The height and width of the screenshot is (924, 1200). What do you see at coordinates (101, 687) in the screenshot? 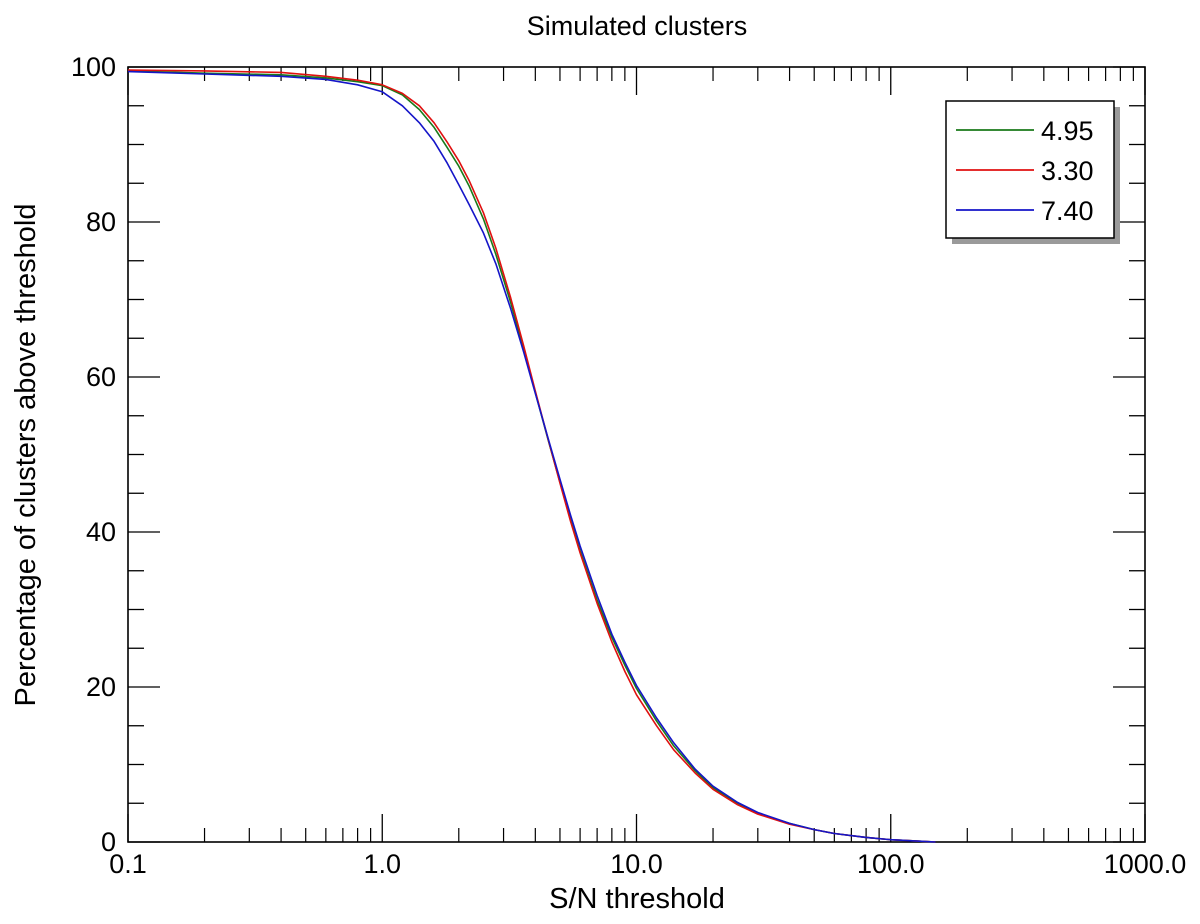
I see `y-tick-label: 20` at bounding box center [101, 687].